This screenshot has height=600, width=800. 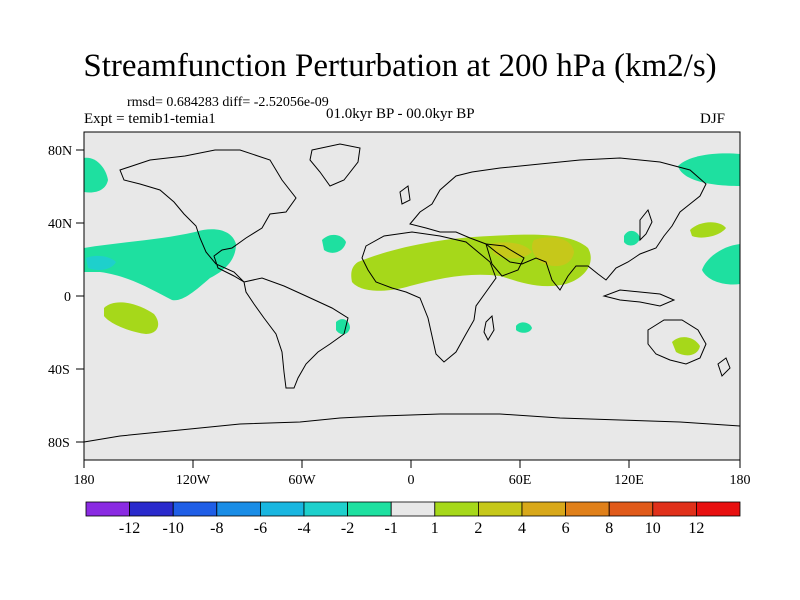 I want to click on rmsd-diff-stats: rmsd= 0.684283 diff= -2.52056e-09, so click(x=228, y=102).